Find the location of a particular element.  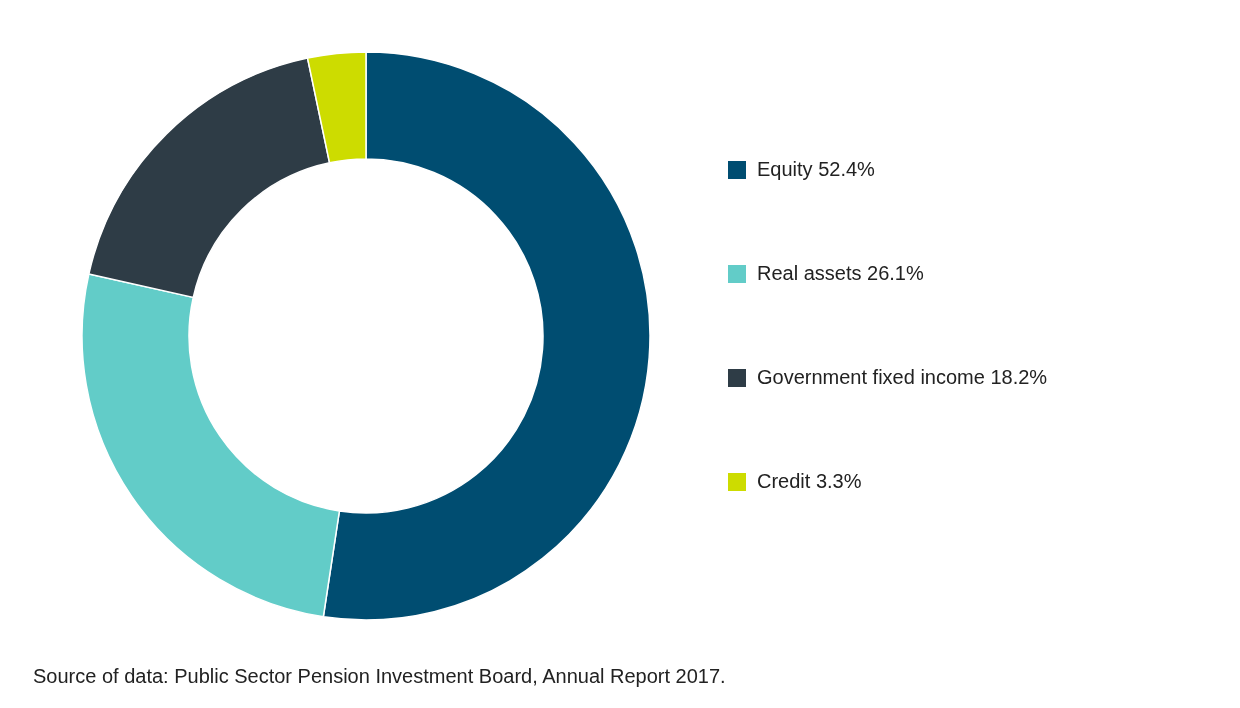

legend-label: Real assets 26.1% is located at coordinates (840, 273).